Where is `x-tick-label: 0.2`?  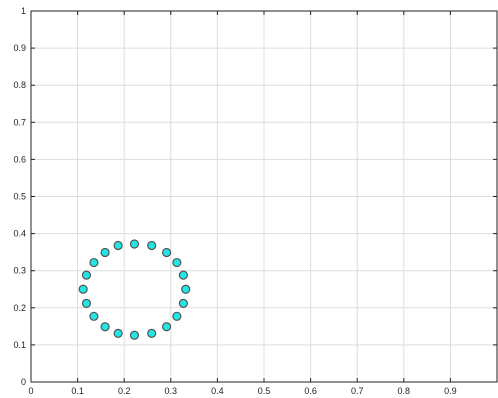 x-tick-label: 0.2 is located at coordinates (124, 391).